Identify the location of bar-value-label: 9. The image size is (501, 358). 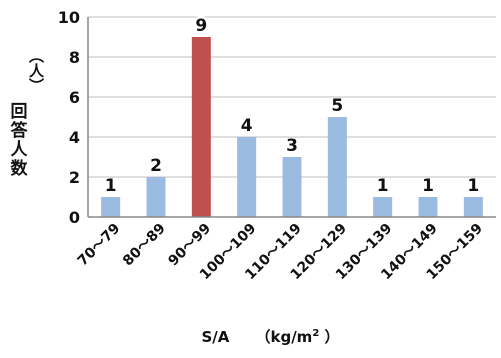
(201, 26).